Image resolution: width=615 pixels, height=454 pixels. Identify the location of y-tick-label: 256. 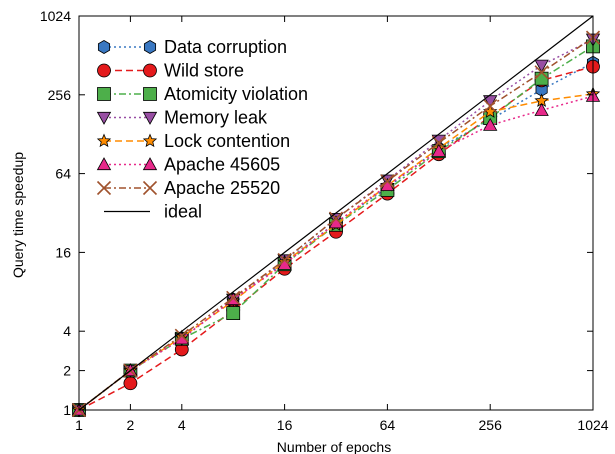
(60, 95).